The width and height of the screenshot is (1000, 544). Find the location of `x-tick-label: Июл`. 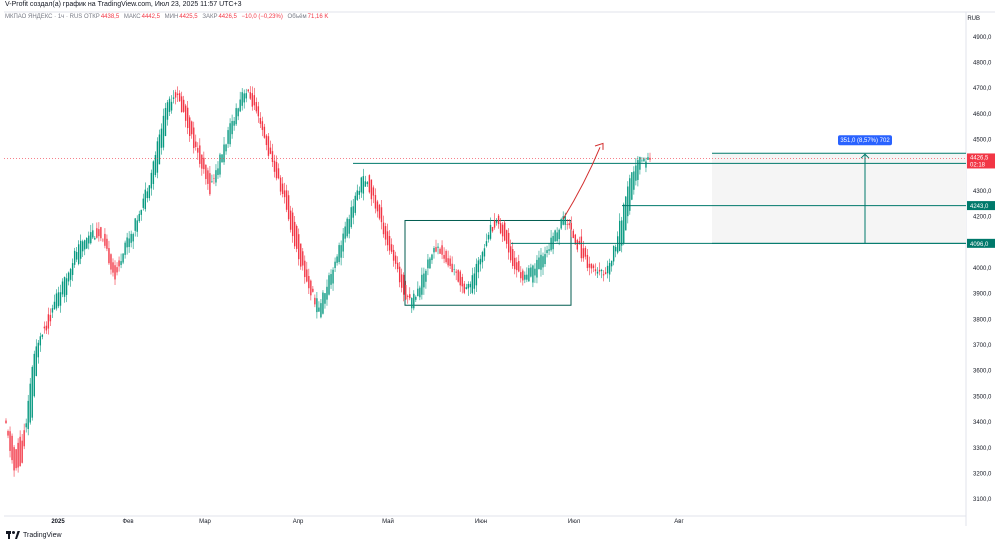

x-tick-label: Июл is located at coordinates (574, 522).